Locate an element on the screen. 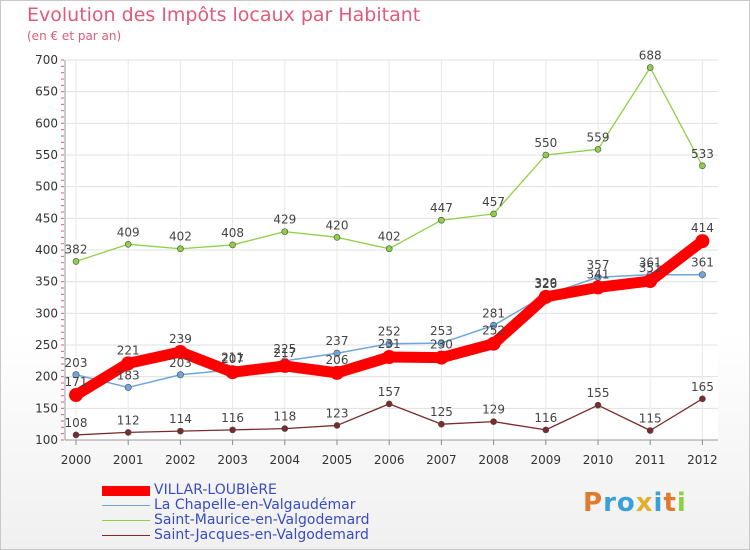  data-label: 125 is located at coordinates (441, 412).